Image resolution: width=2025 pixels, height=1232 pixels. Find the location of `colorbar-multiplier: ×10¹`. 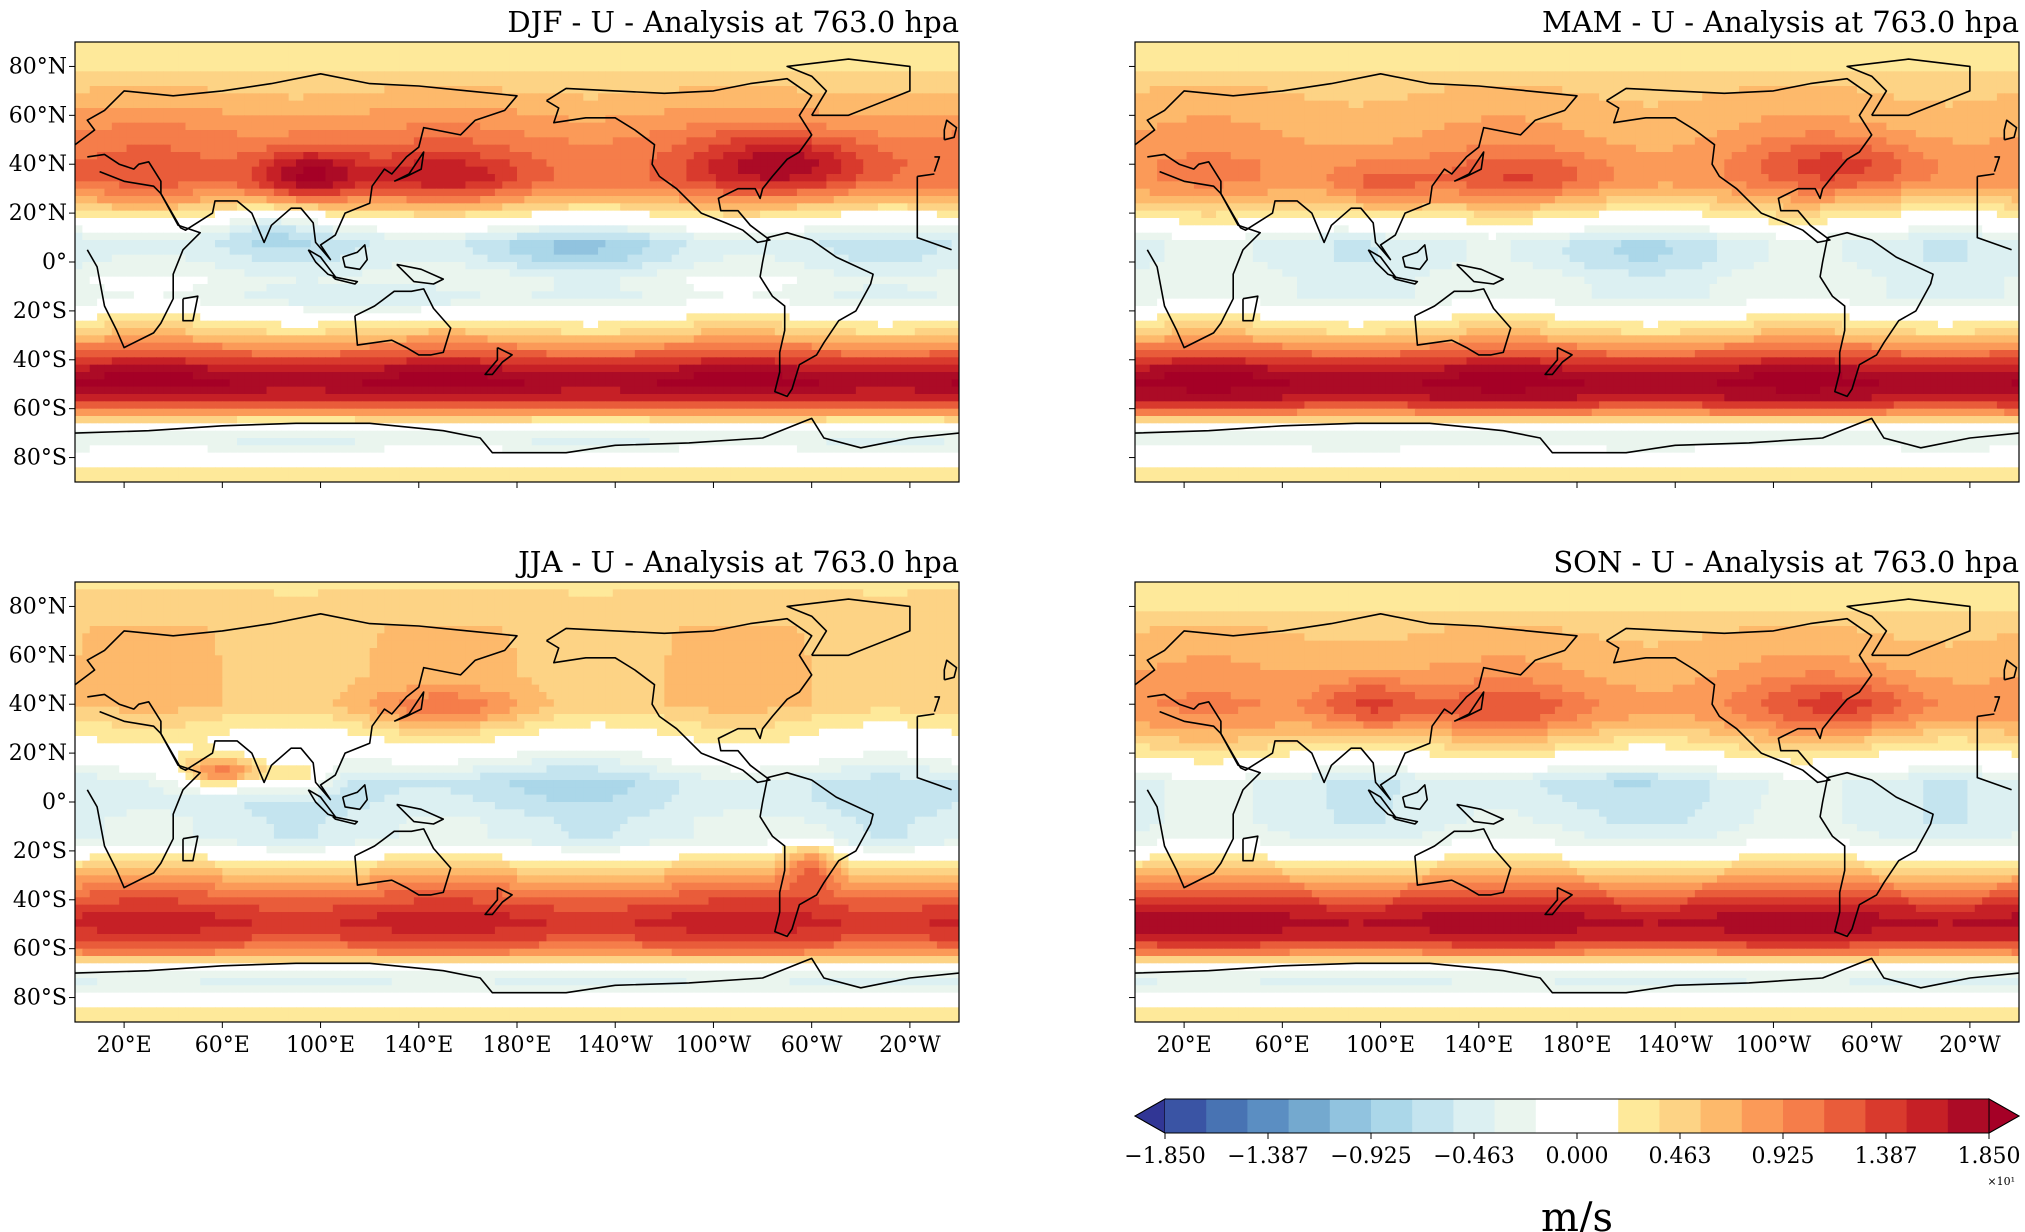

colorbar-multiplier: ×10¹ is located at coordinates (2001, 1181).